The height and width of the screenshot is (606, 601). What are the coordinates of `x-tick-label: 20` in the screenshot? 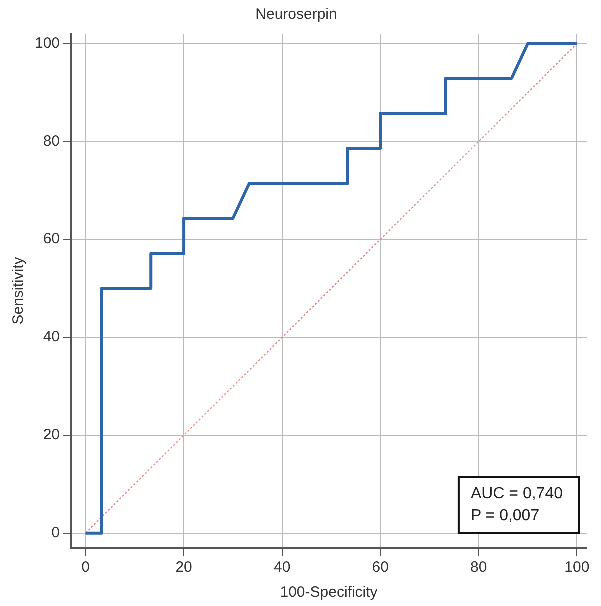 It's located at (184, 567).